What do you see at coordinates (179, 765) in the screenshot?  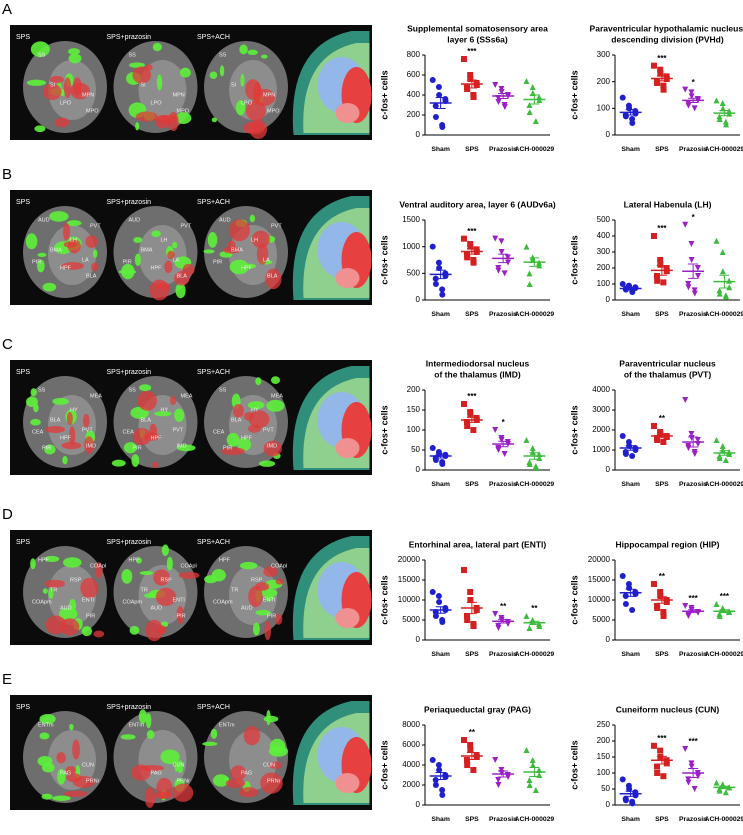 I see `region-label: CUN` at bounding box center [179, 765].